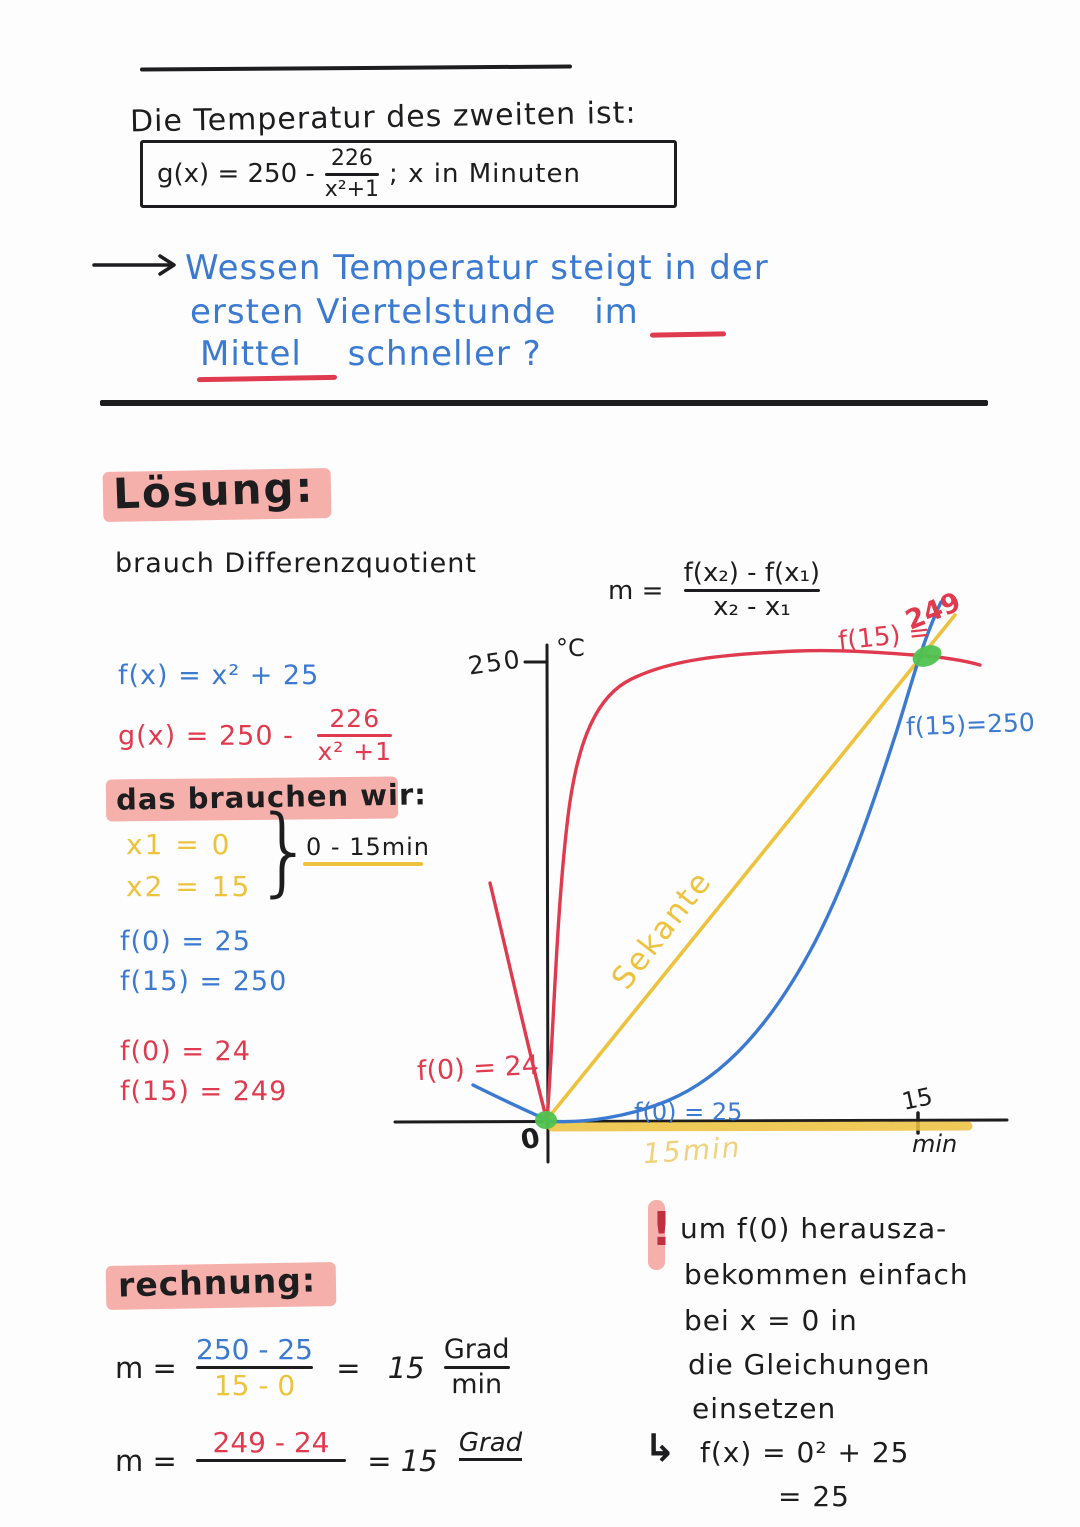 The height and width of the screenshot is (1527, 1080). I want to click on x1-value: x1 = 0, so click(179, 844).